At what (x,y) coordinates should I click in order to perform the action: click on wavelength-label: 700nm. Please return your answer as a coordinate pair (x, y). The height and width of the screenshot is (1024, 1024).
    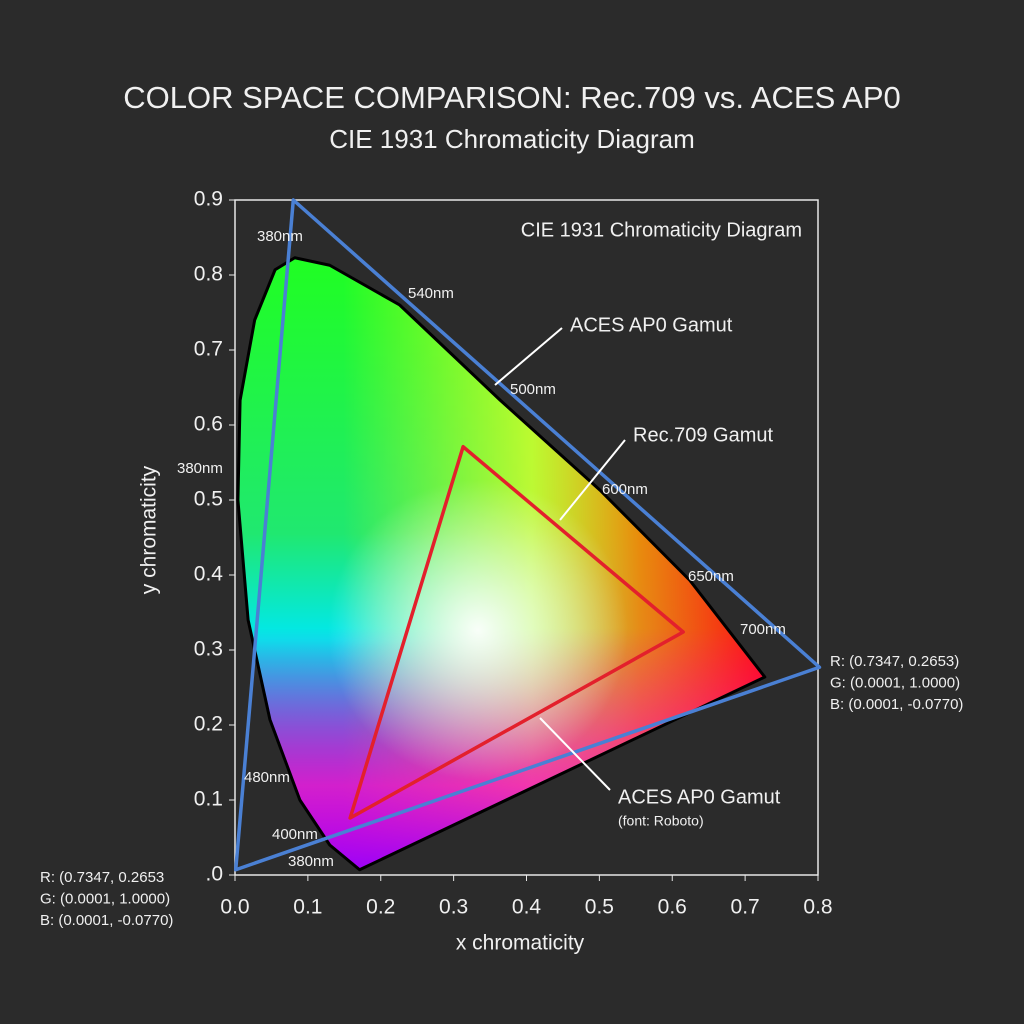
    Looking at the image, I should click on (763, 629).